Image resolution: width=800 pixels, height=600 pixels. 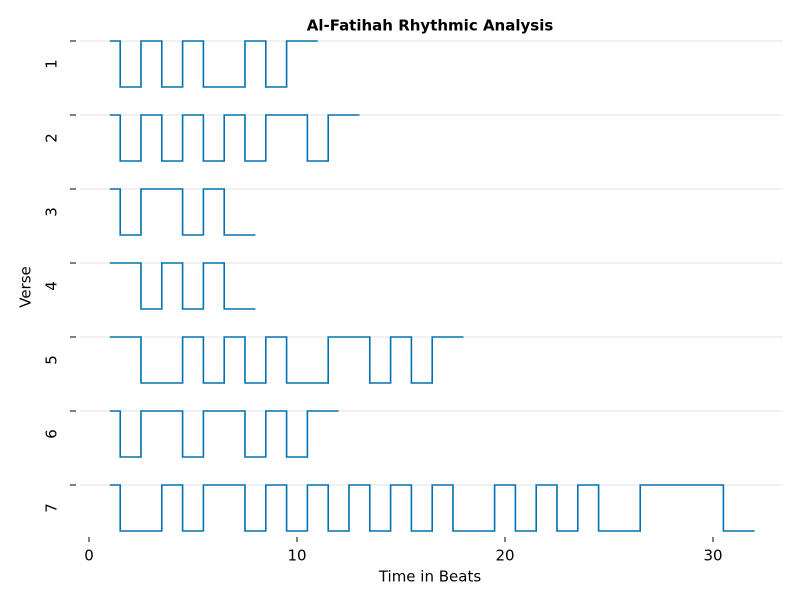 I want to click on y-tick-label: 2, so click(x=52, y=138).